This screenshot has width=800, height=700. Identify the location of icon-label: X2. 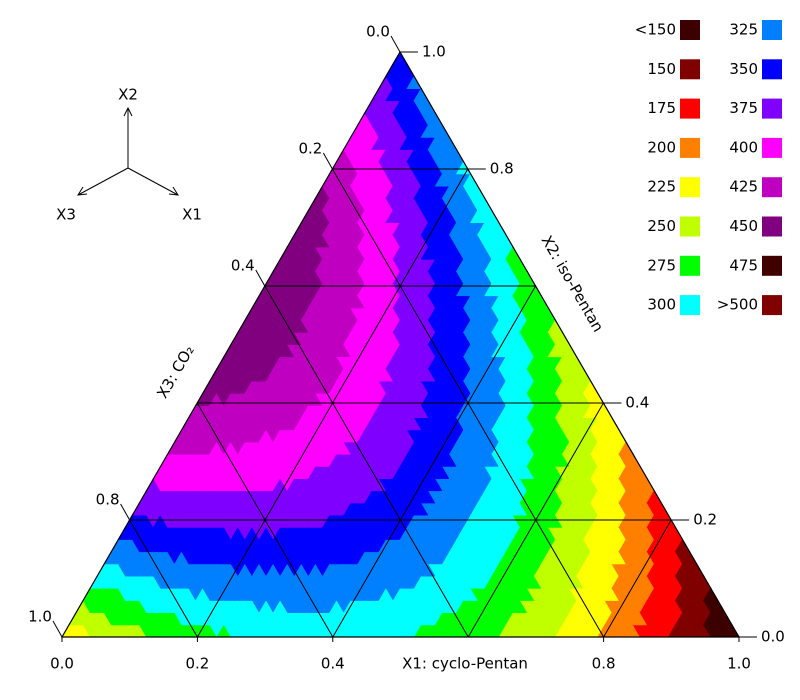
(128, 95).